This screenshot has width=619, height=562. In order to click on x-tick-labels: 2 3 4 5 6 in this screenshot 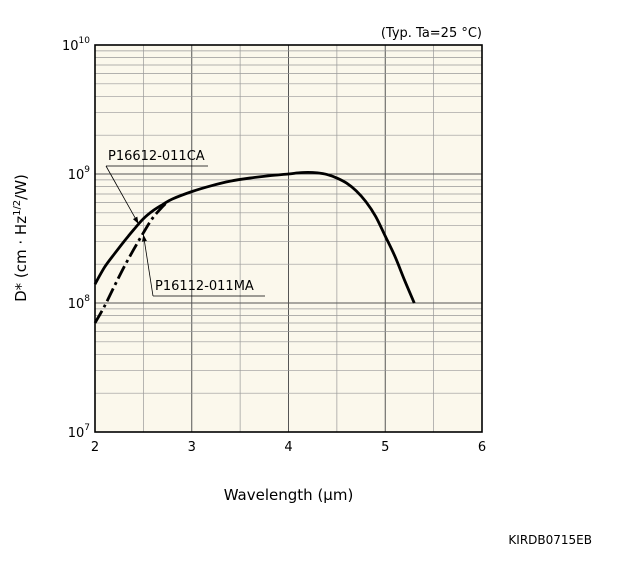, I will do `click(288, 447)`.